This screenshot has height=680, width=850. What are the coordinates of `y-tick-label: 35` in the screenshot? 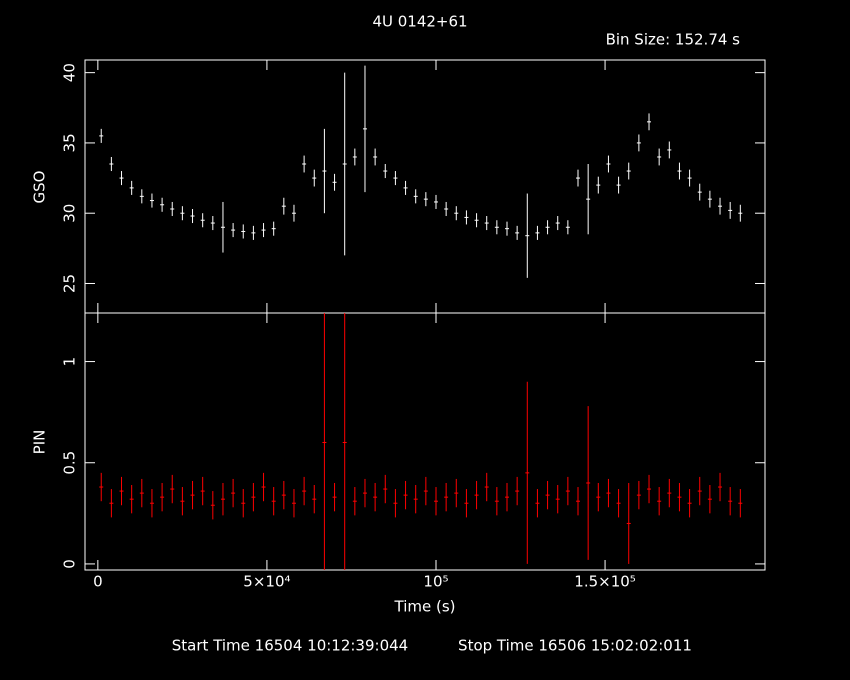 It's located at (70, 142).